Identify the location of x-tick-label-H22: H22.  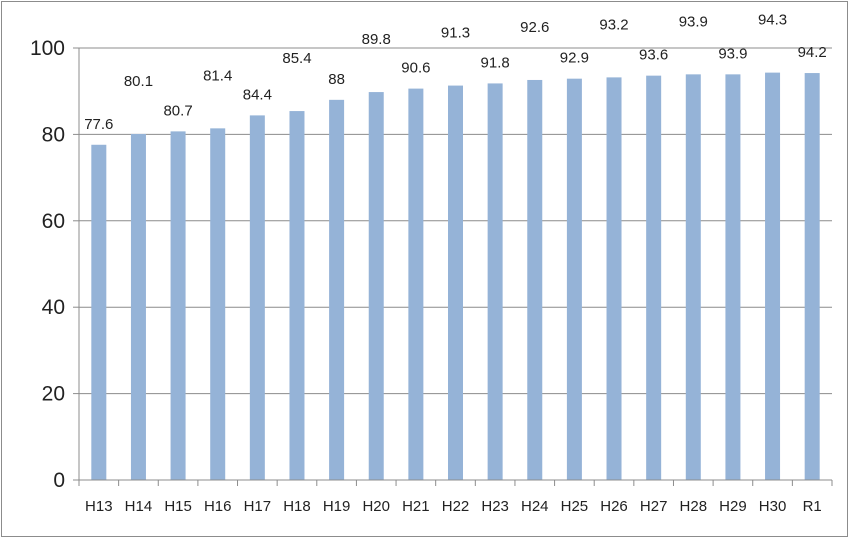
(456, 506).